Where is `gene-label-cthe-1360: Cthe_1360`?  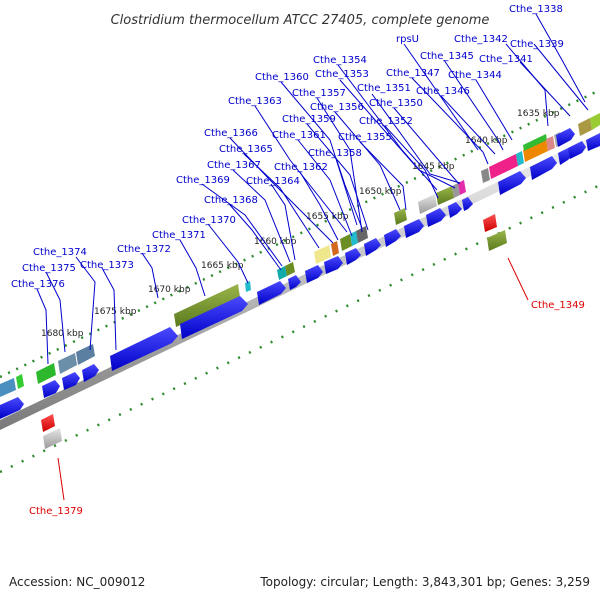 gene-label-cthe-1360: Cthe_1360 is located at coordinates (282, 77).